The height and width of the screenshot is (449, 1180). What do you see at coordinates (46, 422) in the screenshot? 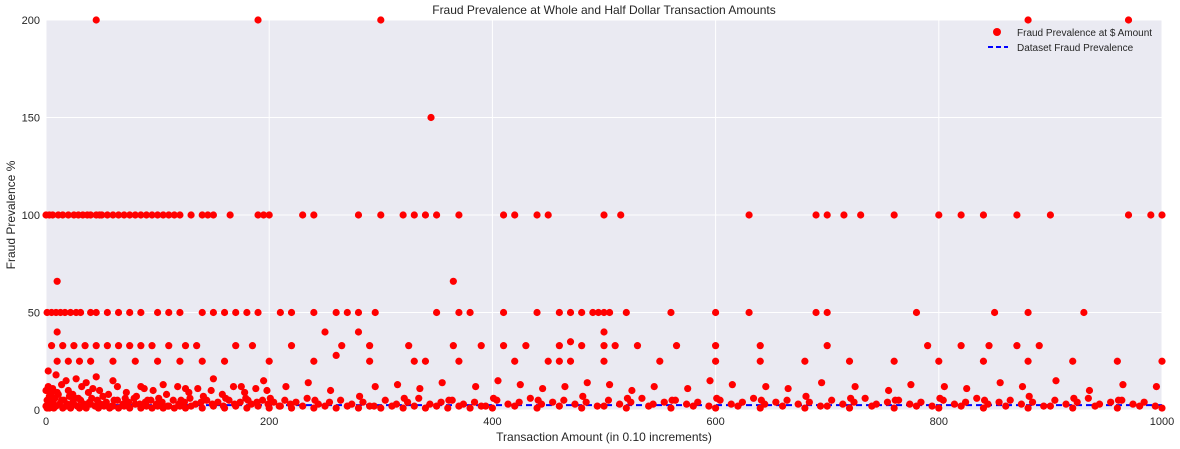
I see `x-tick-label: 0` at bounding box center [46, 422].